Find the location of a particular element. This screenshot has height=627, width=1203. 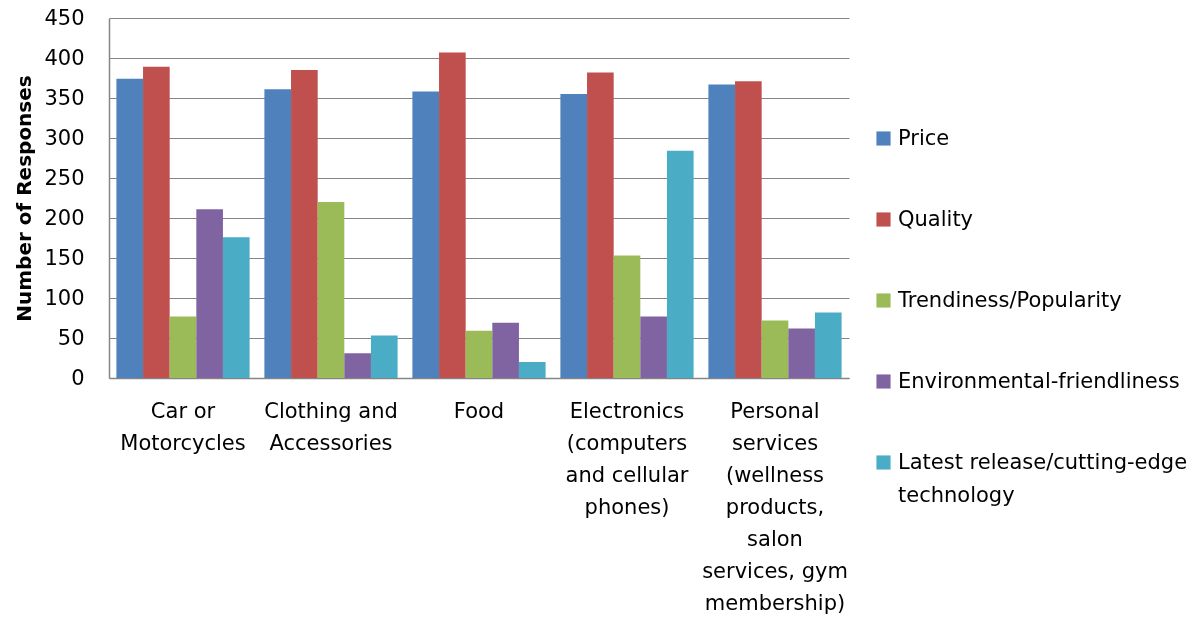

y-tick-label: 100 is located at coordinates (64, 297).